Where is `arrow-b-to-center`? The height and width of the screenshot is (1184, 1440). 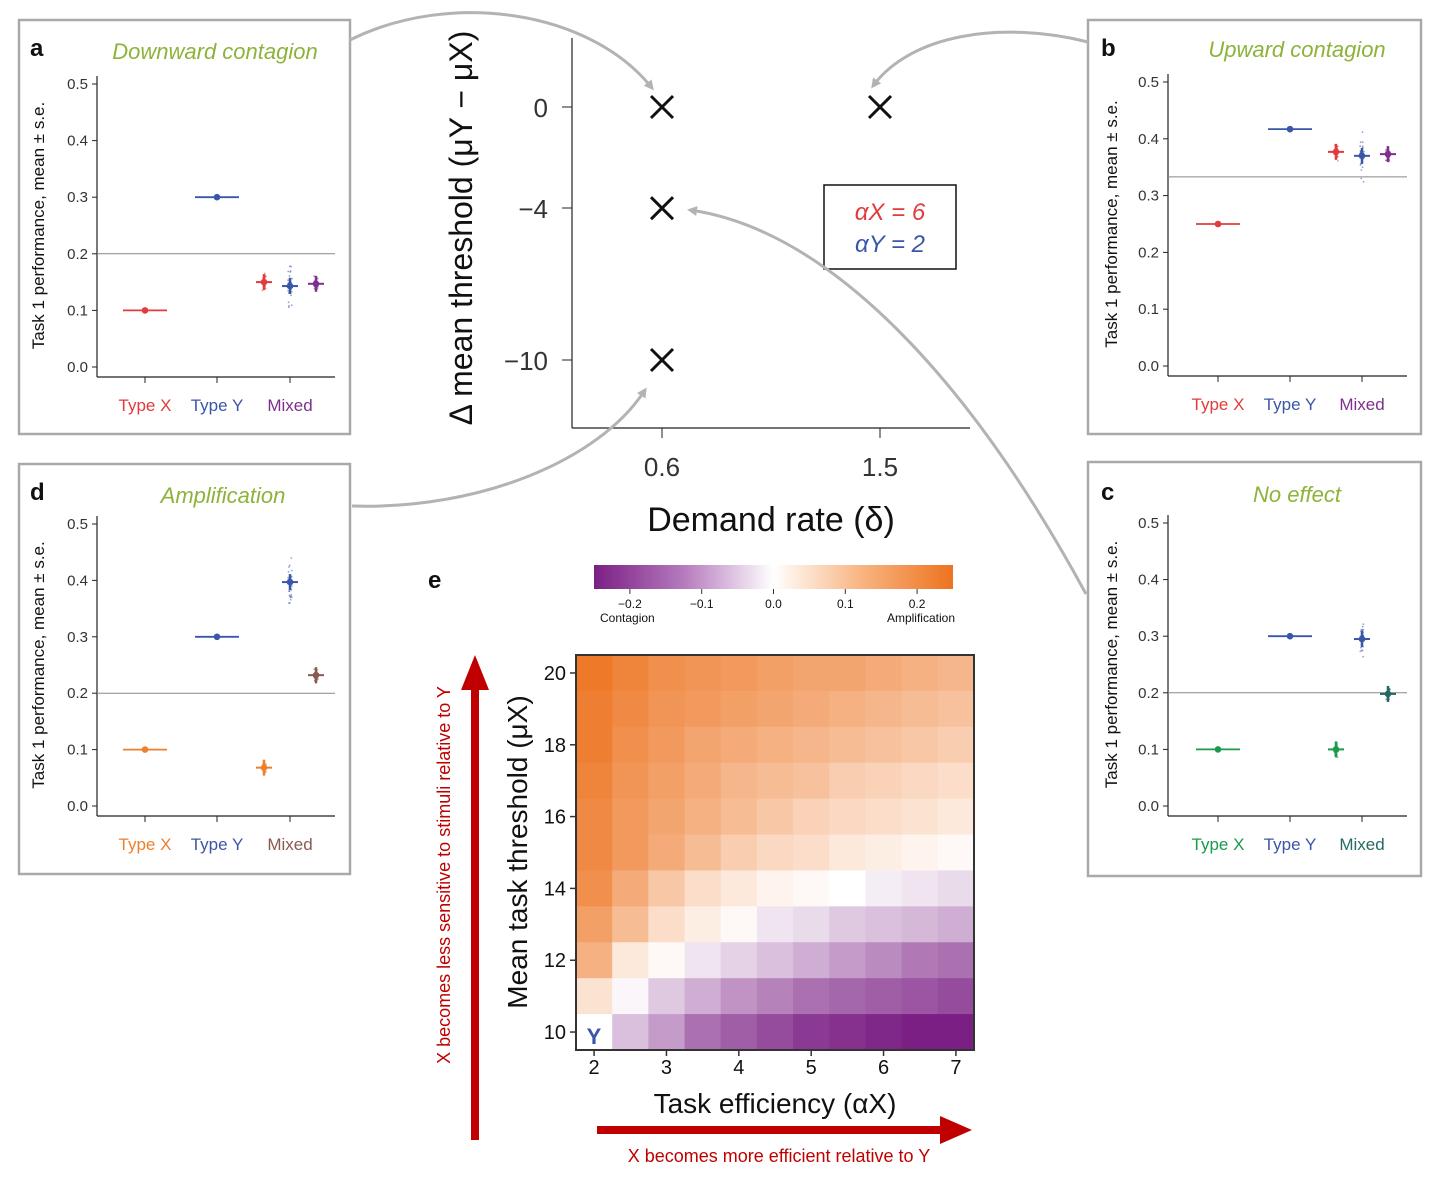 arrow-b-to-center is located at coordinates (980, 59).